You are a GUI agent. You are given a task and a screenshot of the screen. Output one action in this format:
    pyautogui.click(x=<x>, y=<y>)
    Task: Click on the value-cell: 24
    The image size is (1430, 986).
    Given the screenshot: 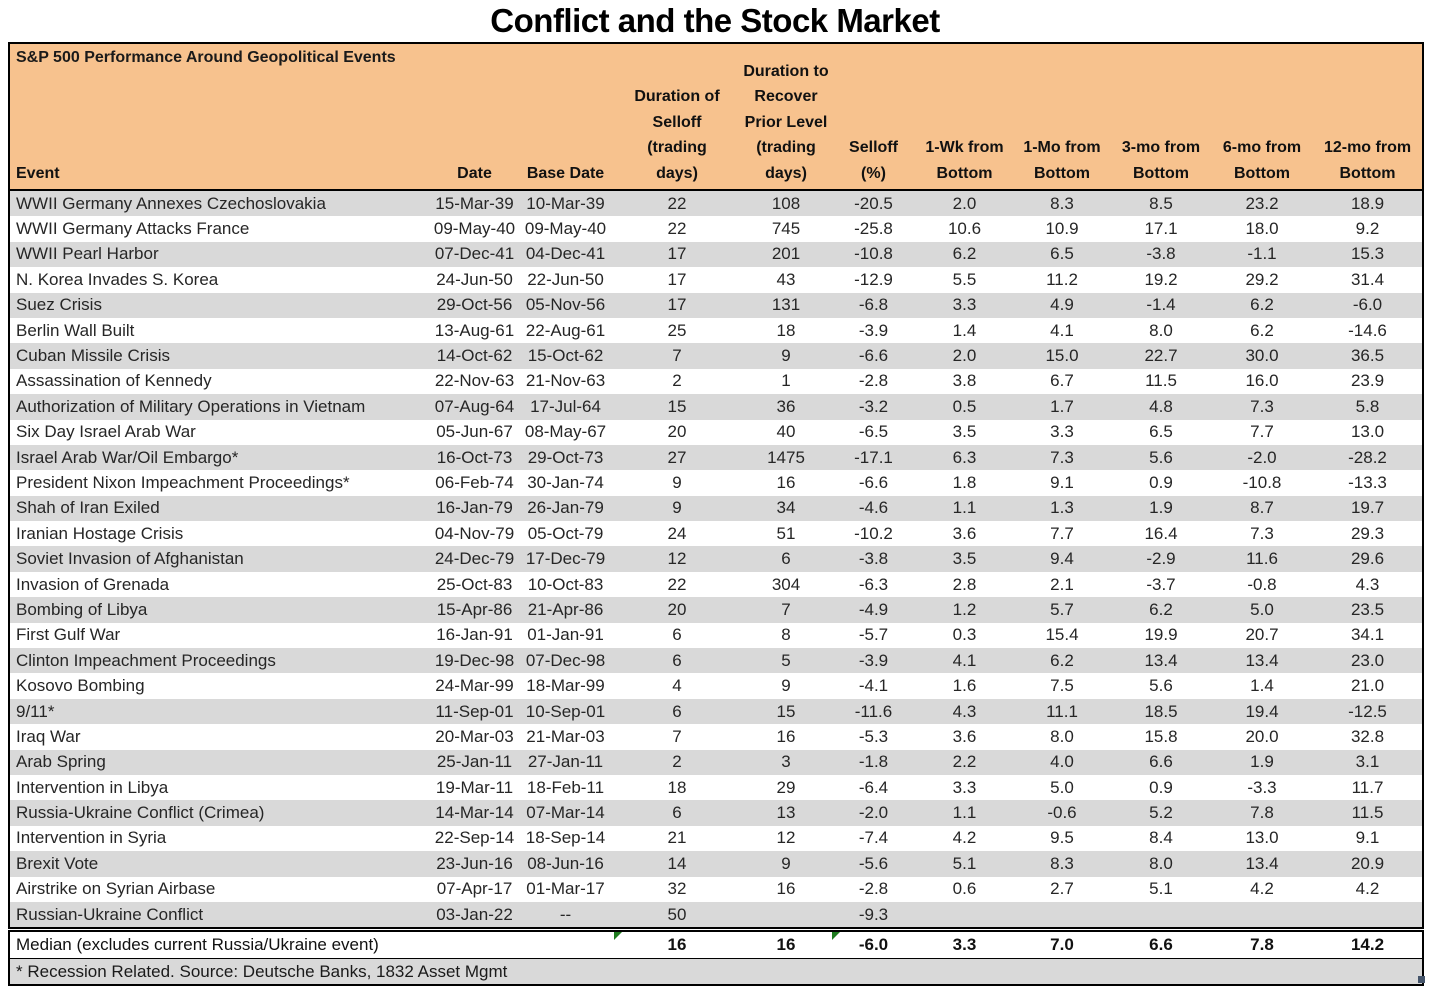 What is the action you would take?
    pyautogui.click(x=677, y=533)
    